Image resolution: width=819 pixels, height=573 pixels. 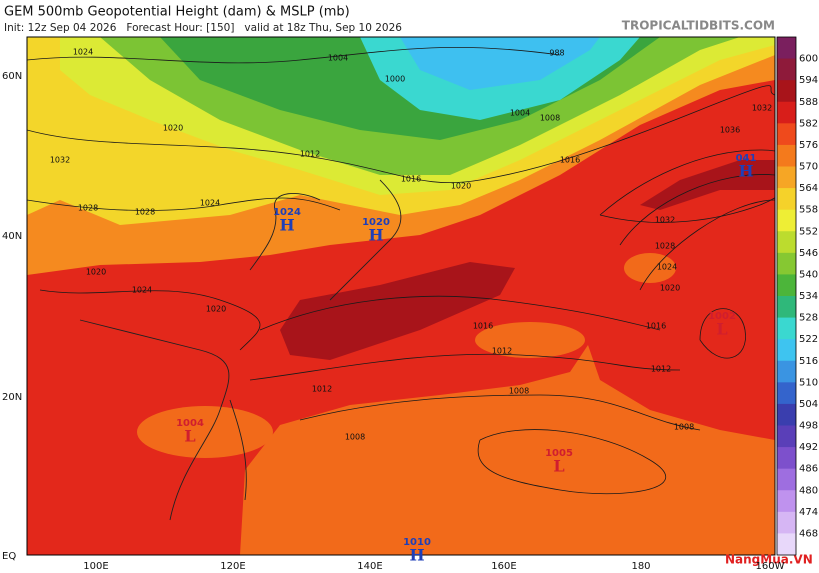 I want to click on colorbar-label: 570, so click(x=808, y=167).